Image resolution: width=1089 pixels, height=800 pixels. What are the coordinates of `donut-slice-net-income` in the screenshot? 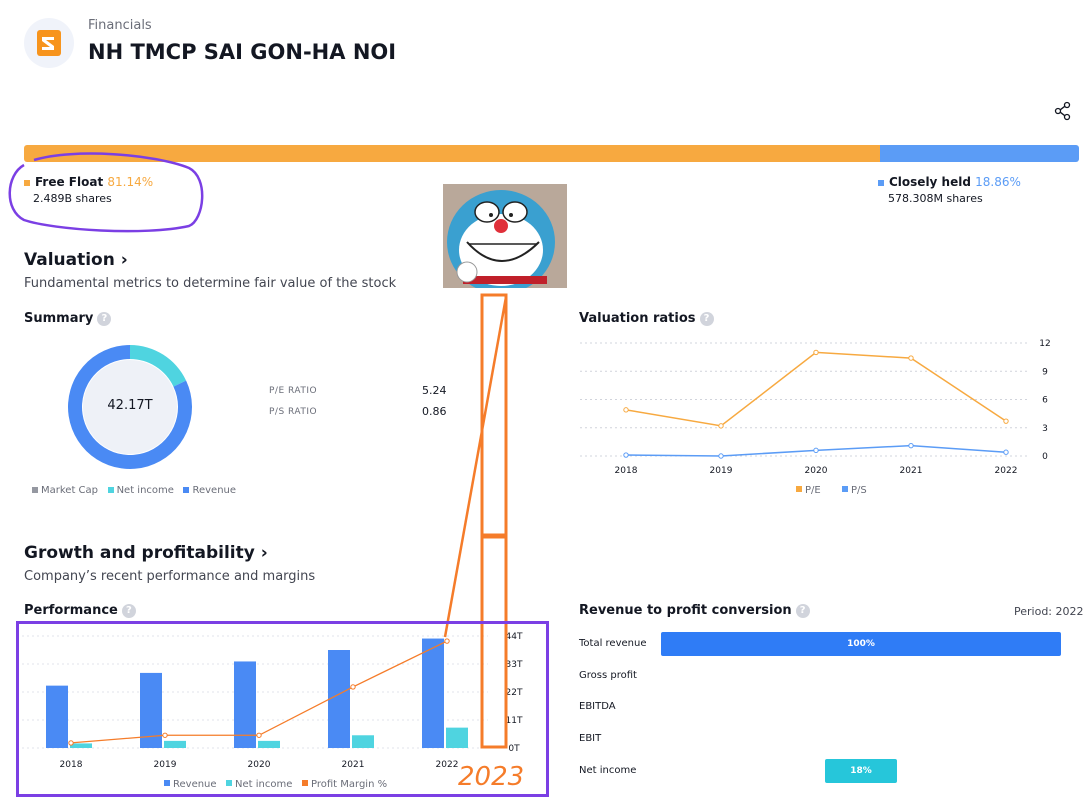 It's located at (158, 366).